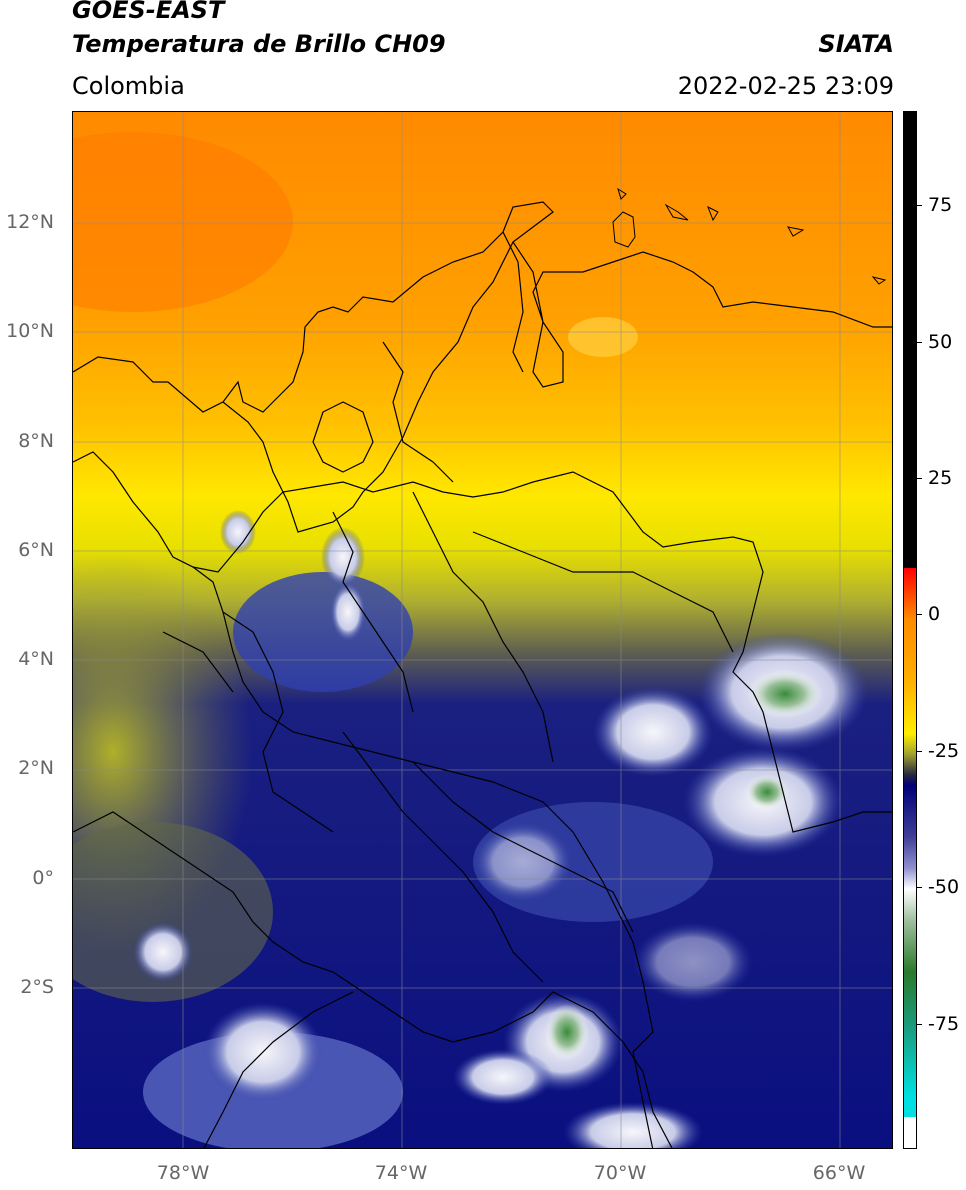 The width and height of the screenshot is (966, 1190). Describe the element at coordinates (839, 1173) in the screenshot. I see `lon-label: 66°W` at that location.